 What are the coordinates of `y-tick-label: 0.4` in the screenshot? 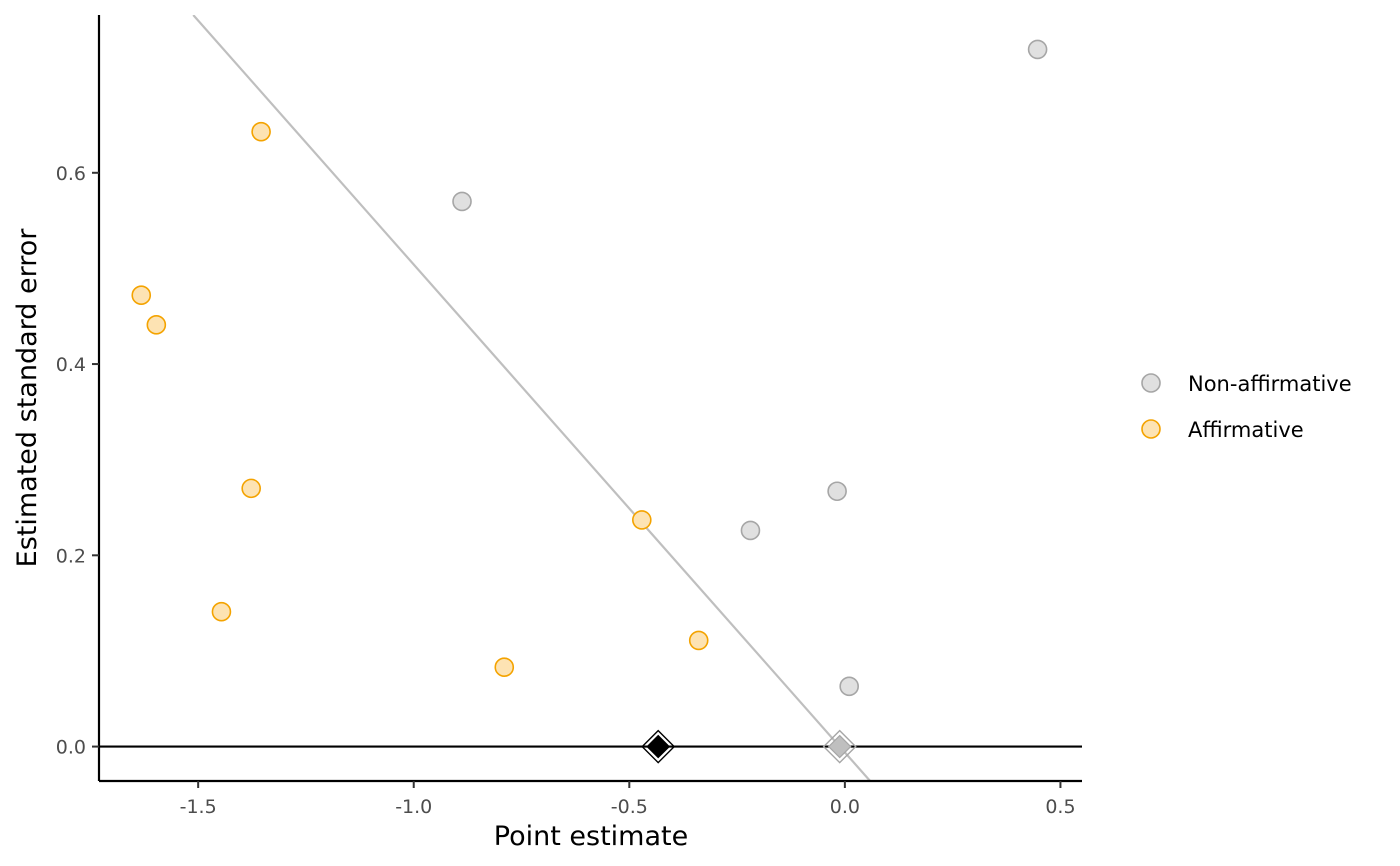 It's located at (71, 365).